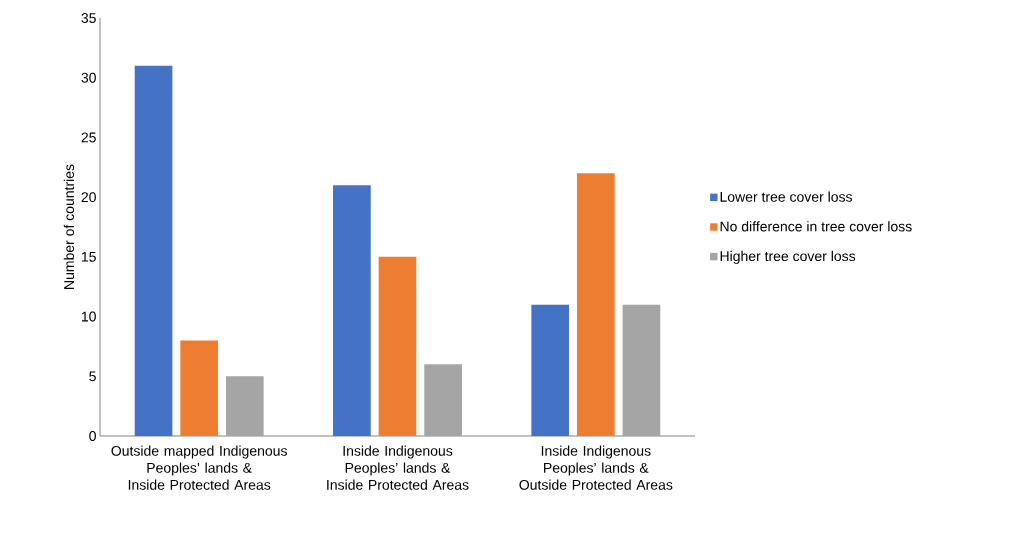 The height and width of the screenshot is (552, 1016). Describe the element at coordinates (88, 18) in the screenshot. I see `y-tick-label: 35` at that location.